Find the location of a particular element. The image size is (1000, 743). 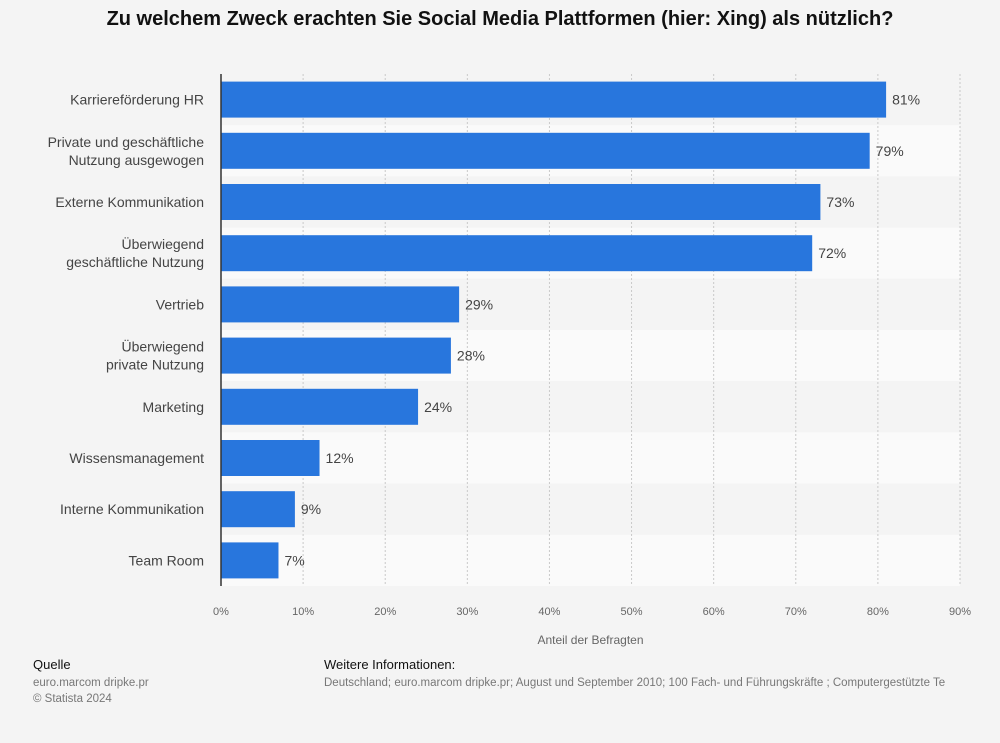

category-label-line: geschäftliche Nutzung is located at coordinates (135, 262).